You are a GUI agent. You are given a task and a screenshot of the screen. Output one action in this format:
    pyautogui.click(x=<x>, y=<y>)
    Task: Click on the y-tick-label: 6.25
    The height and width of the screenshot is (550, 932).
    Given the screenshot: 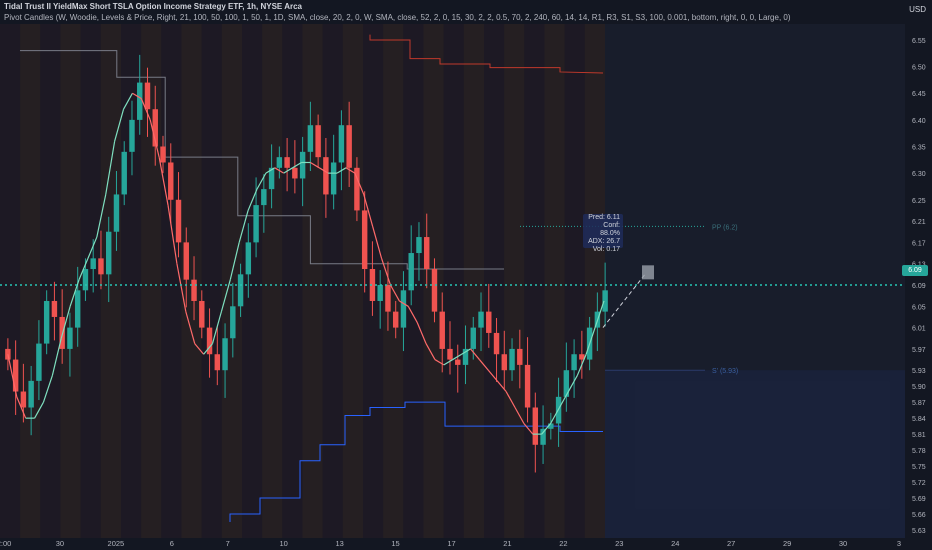 What is the action you would take?
    pyautogui.click(x=919, y=201)
    